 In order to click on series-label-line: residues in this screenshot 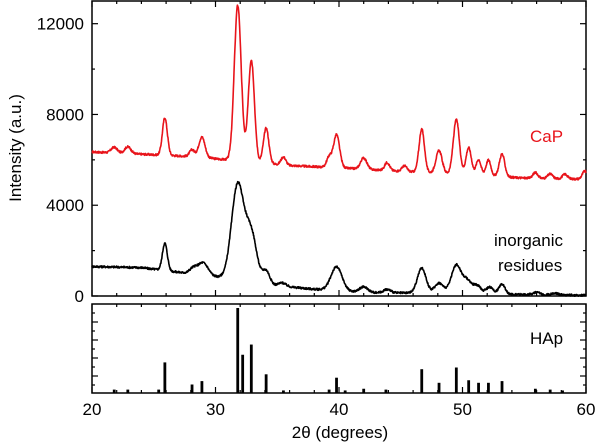, I will do `click(530, 265)`.